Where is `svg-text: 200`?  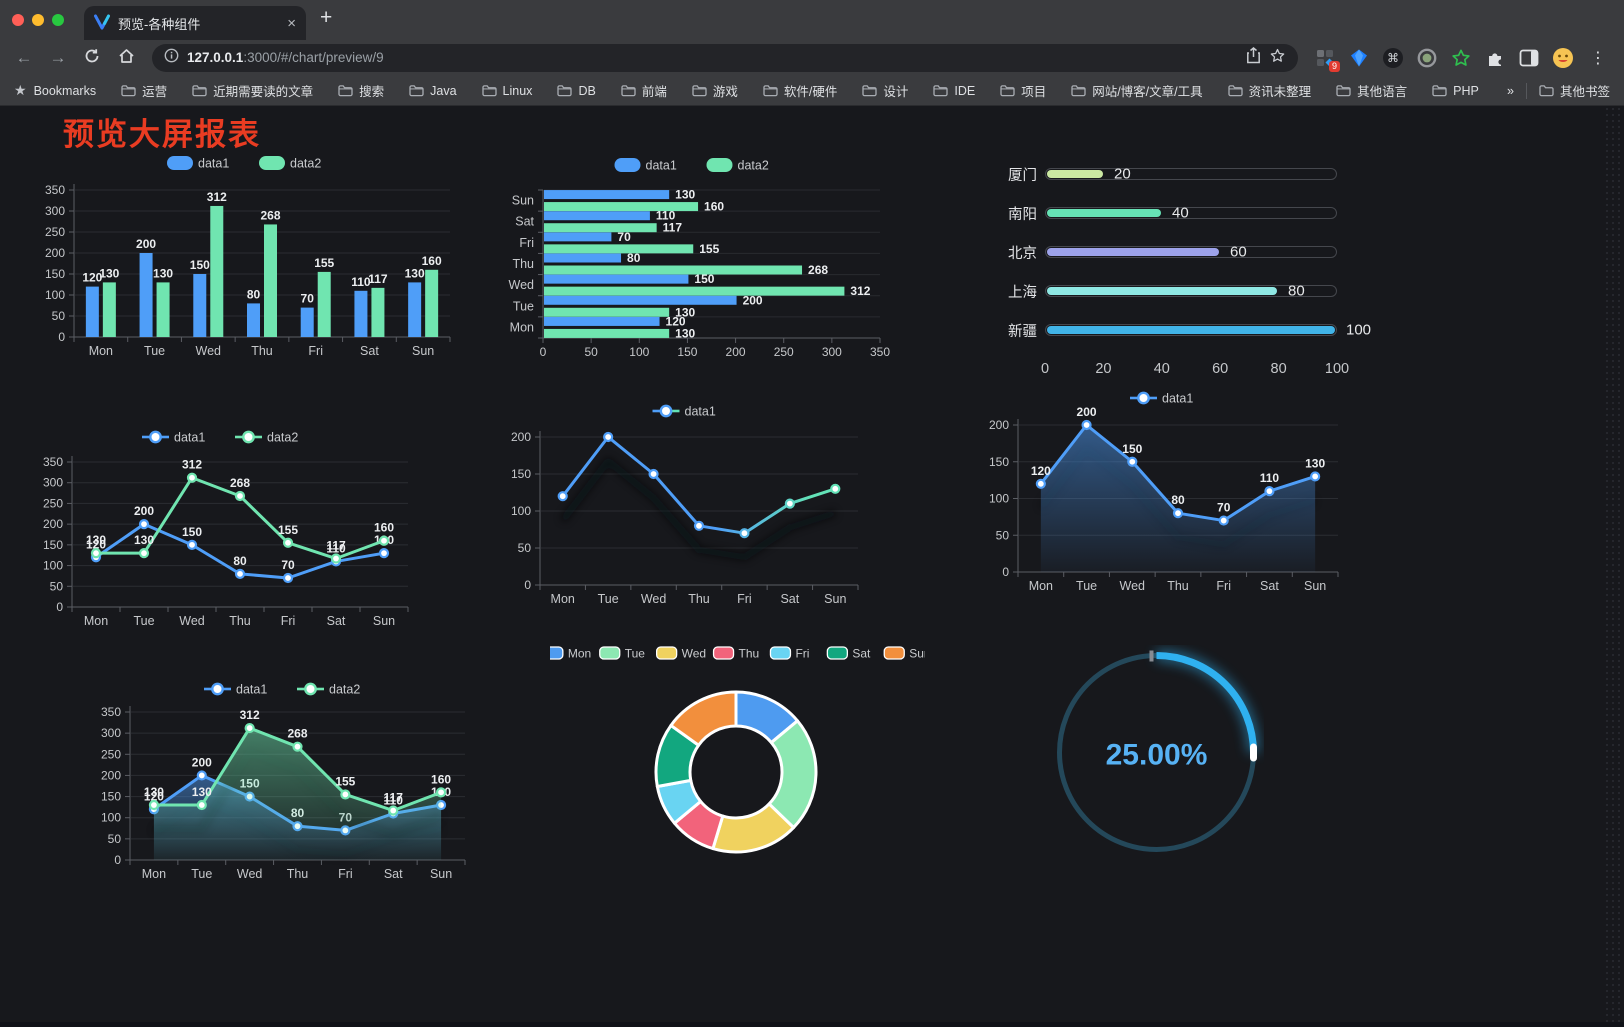 svg-text: 200 is located at coordinates (999, 425).